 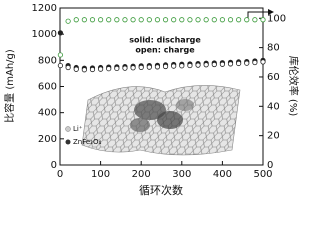 I want to click on y2-tick-label: 100, so click(x=276, y=18).